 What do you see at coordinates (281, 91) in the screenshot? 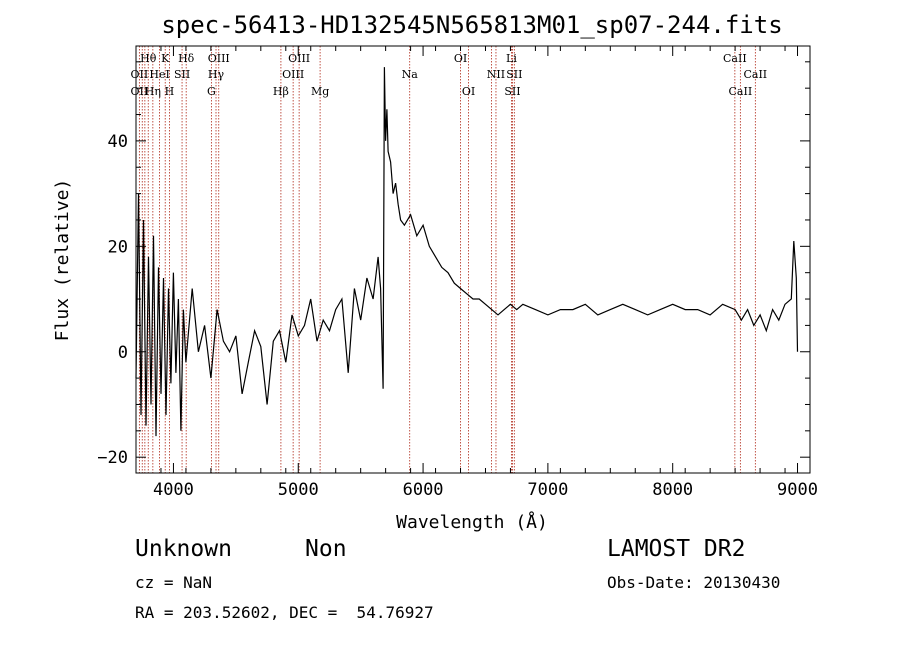
I see `line-label: Hβ` at bounding box center [281, 91].